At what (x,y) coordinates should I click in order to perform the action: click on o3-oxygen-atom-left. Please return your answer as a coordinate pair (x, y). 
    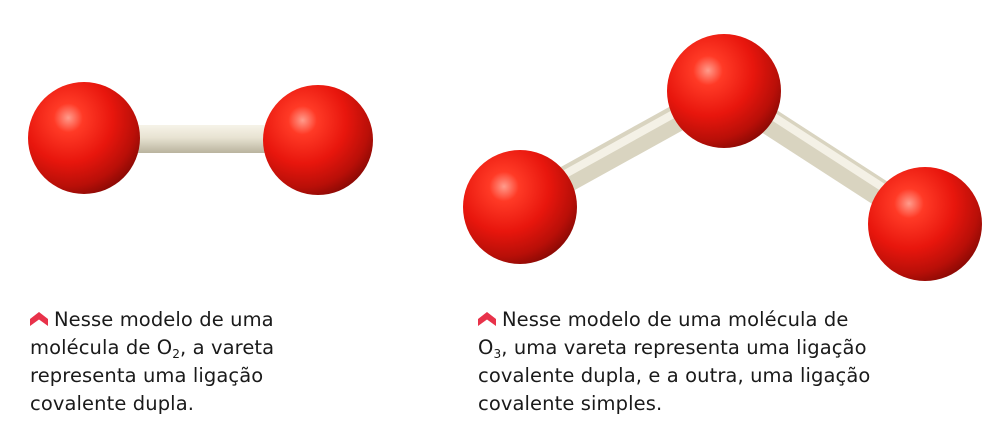
    Looking at the image, I should click on (520, 207).